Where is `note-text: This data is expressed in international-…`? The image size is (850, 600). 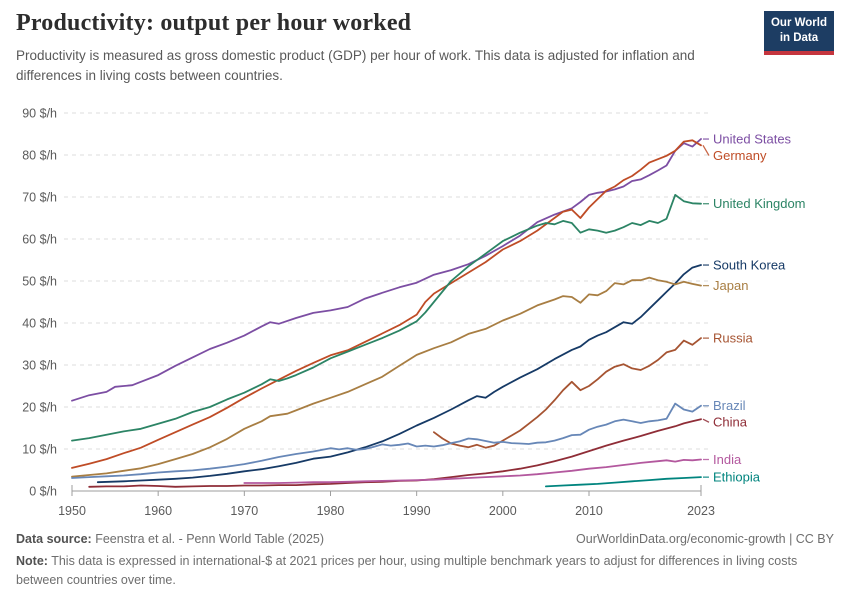
note-text: This data is expressed in international-… is located at coordinates (407, 570).